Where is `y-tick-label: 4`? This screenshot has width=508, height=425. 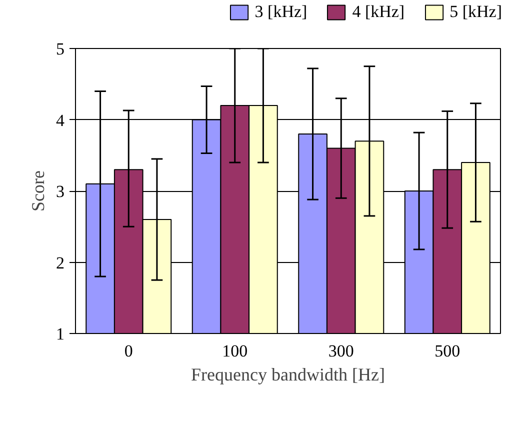 y-tick-label: 4 is located at coordinates (60, 120).